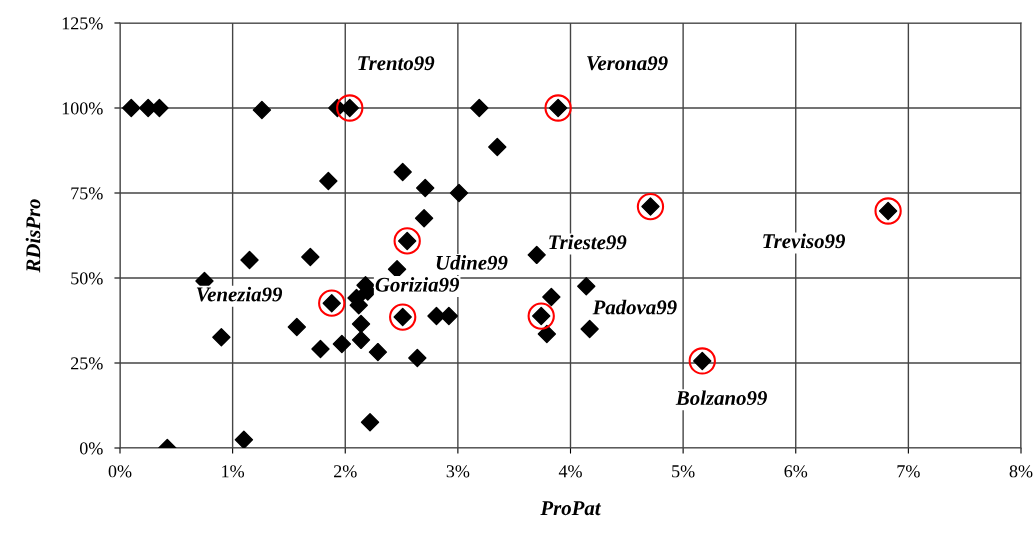  Describe the element at coordinates (908, 471) in the screenshot. I see `x-tick-label: 7%` at that location.